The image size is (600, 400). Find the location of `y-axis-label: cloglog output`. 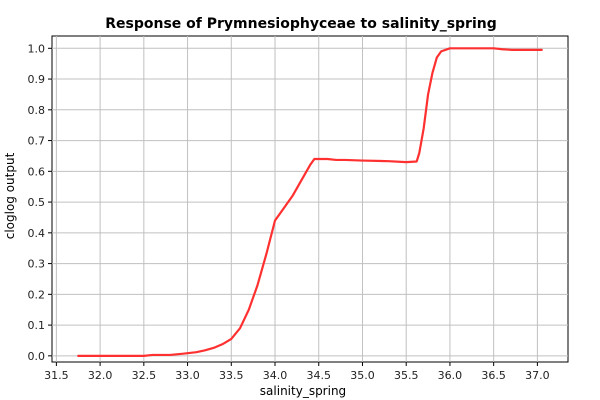

y-axis-label: cloglog output is located at coordinates (10, 195).